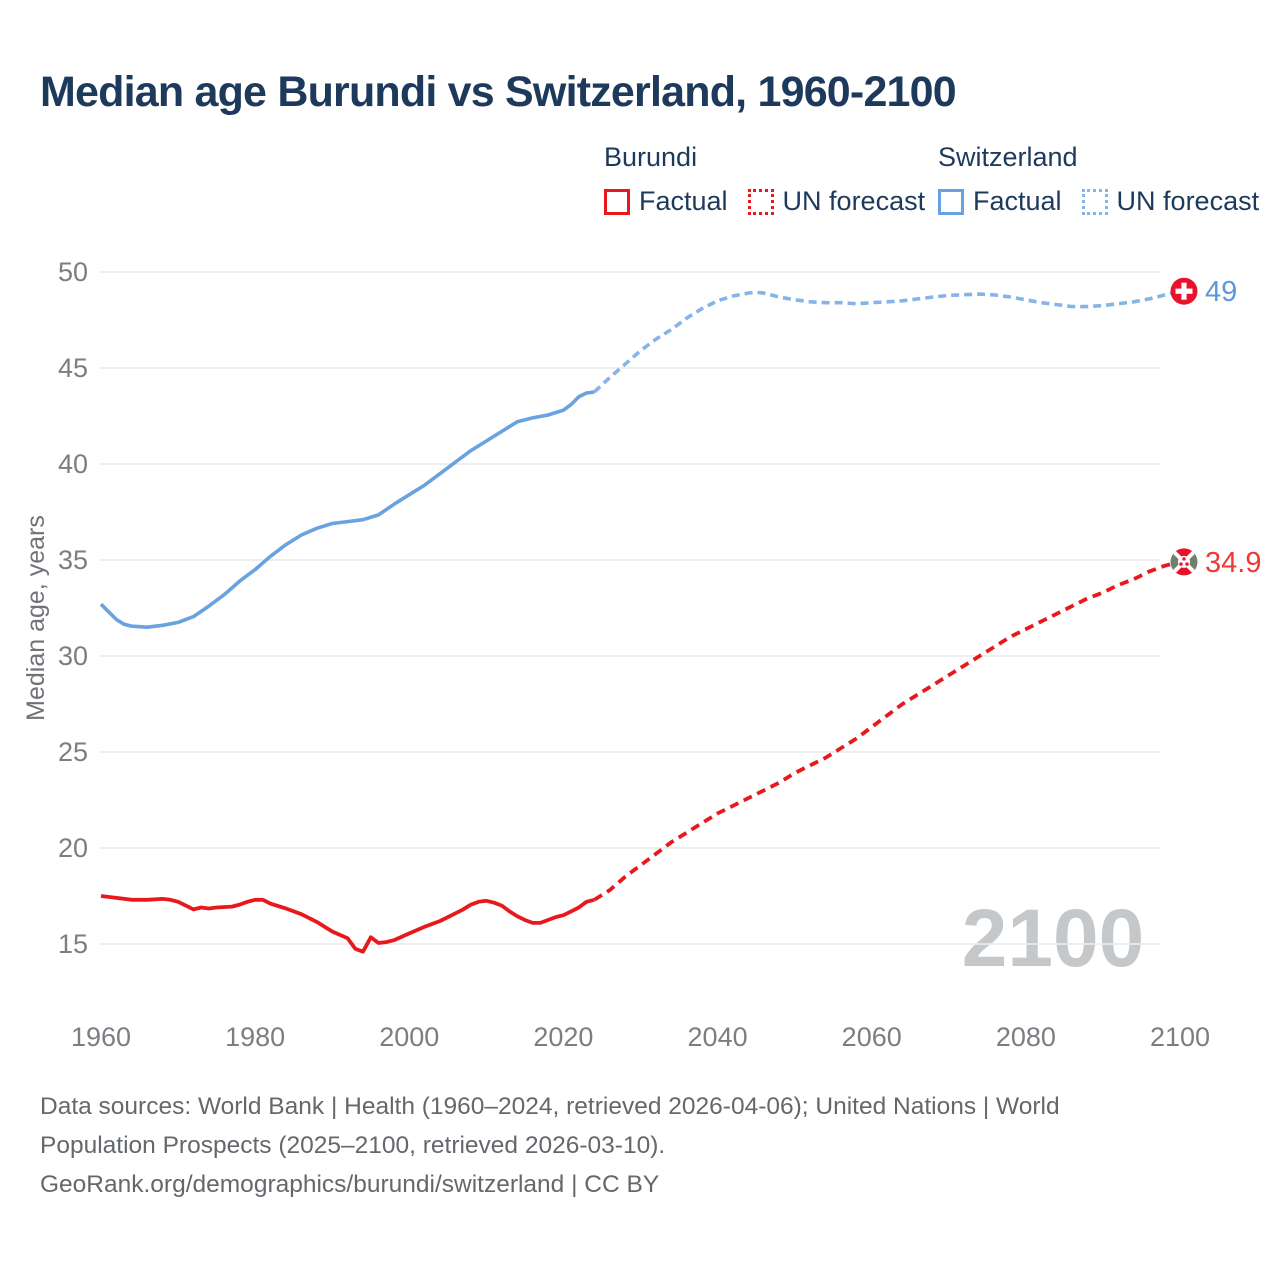 The width and height of the screenshot is (1280, 1280). What do you see at coordinates (73, 272) in the screenshot?
I see `y-tick-label: 50` at bounding box center [73, 272].